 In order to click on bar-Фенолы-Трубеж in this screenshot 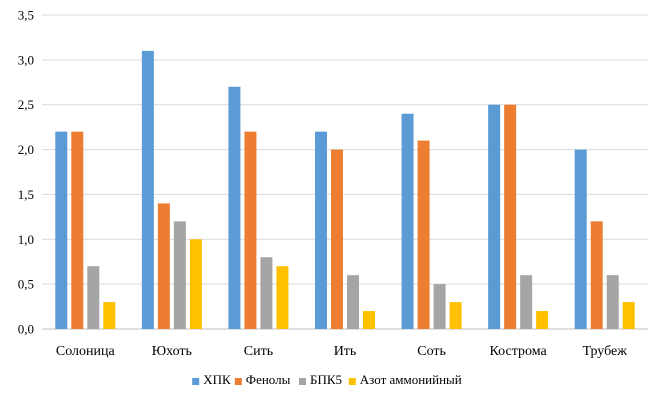, I will do `click(596, 275)`.